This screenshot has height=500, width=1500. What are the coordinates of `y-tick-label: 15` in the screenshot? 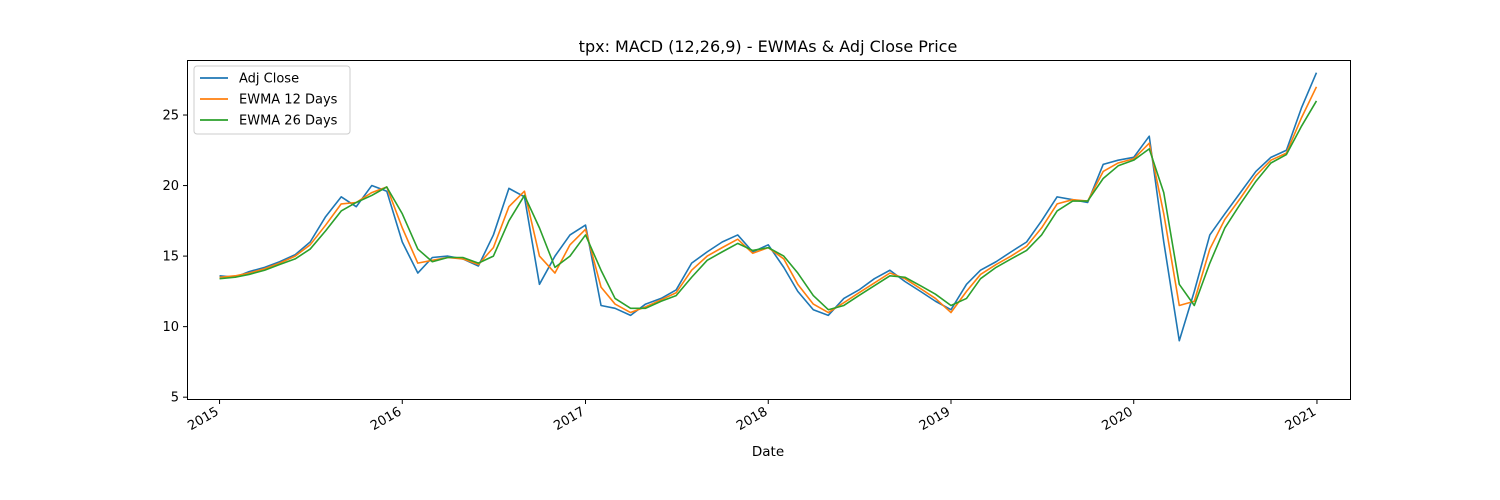 It's located at (170, 257).